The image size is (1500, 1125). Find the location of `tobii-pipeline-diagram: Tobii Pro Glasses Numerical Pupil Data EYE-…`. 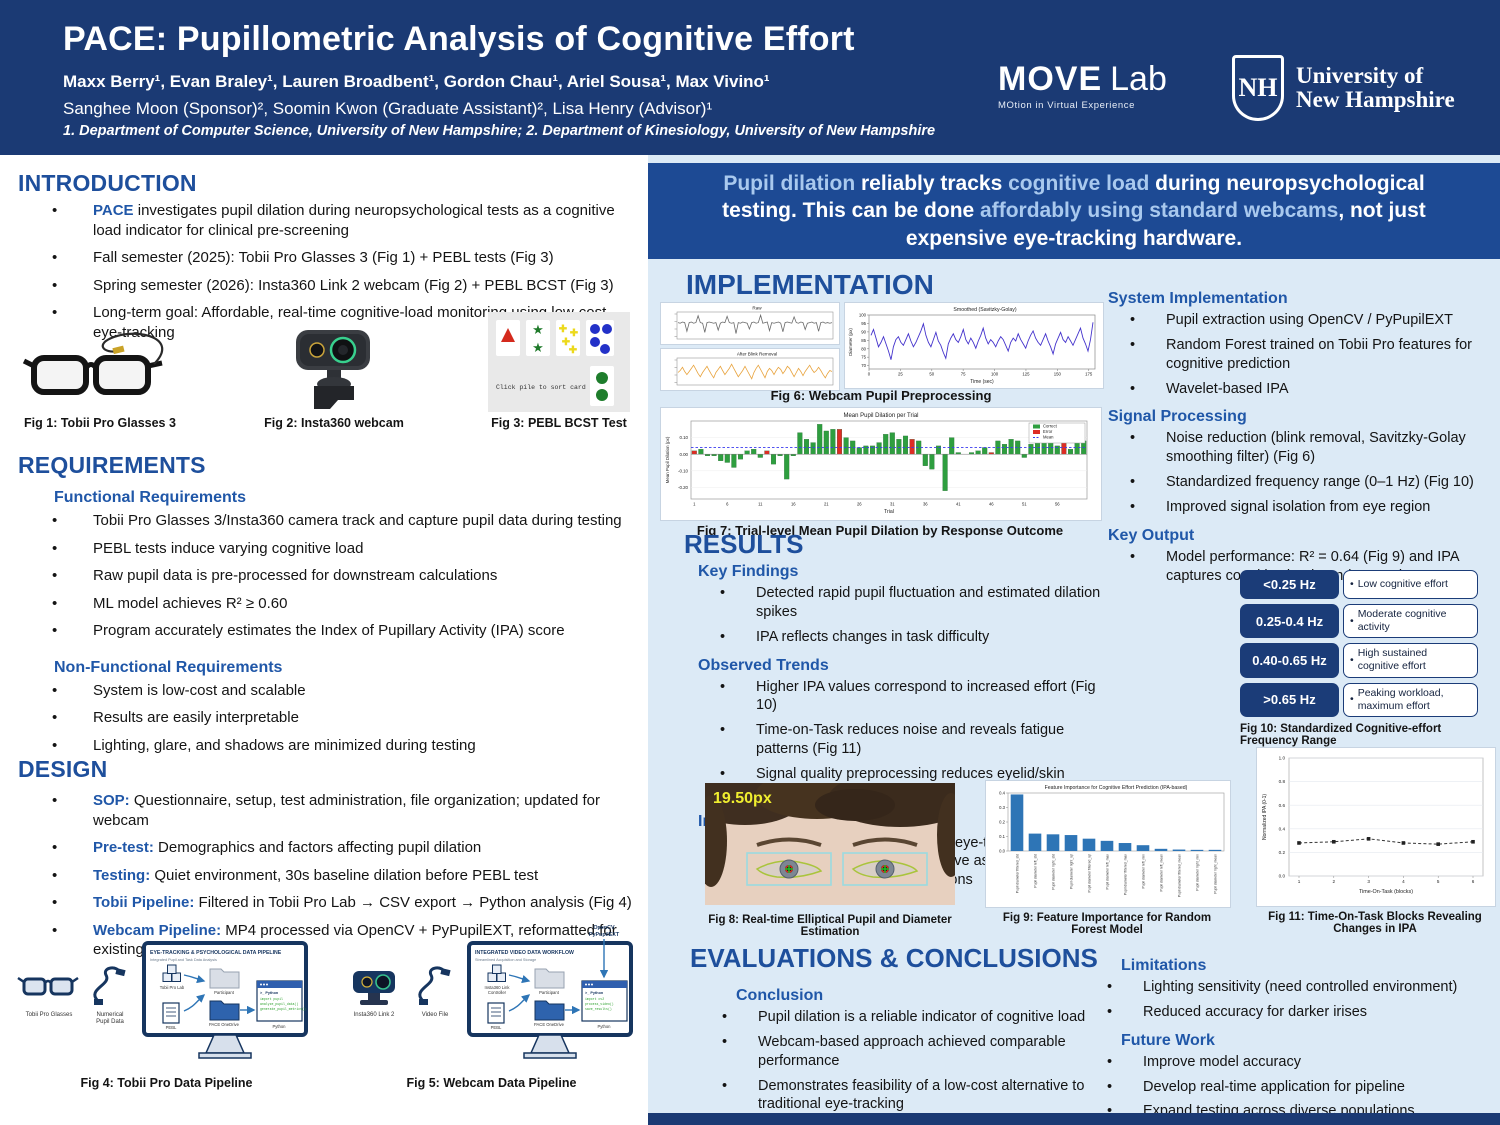

tobii-pipeline-diagram: Tobii Pro Glasses Numerical Pupil Data EYE-… is located at coordinates (166, 998).